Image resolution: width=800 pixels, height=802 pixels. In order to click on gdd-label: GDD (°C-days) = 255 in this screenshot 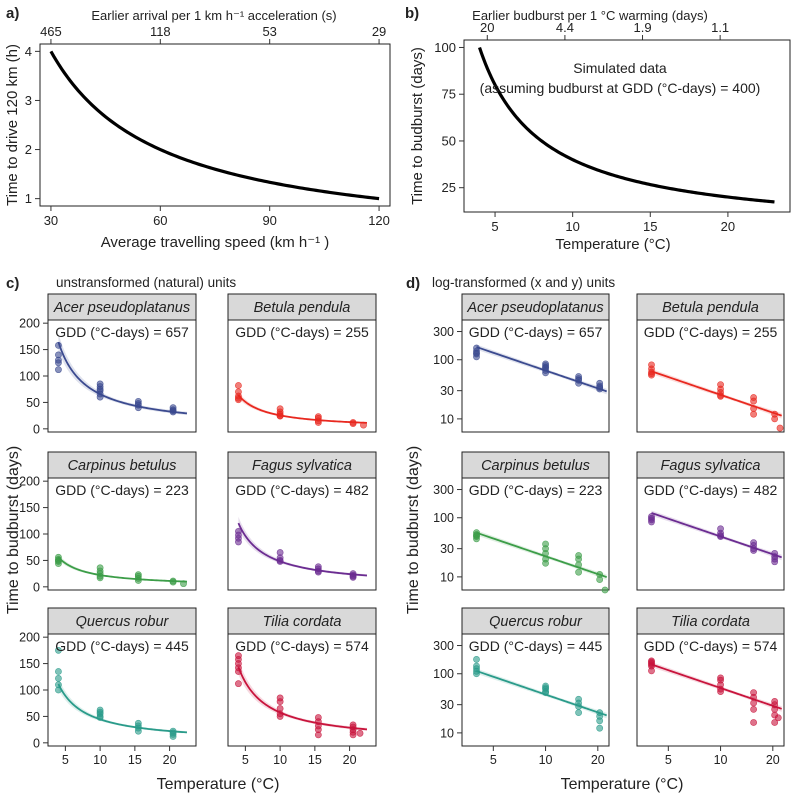, I will do `click(711, 332)`.